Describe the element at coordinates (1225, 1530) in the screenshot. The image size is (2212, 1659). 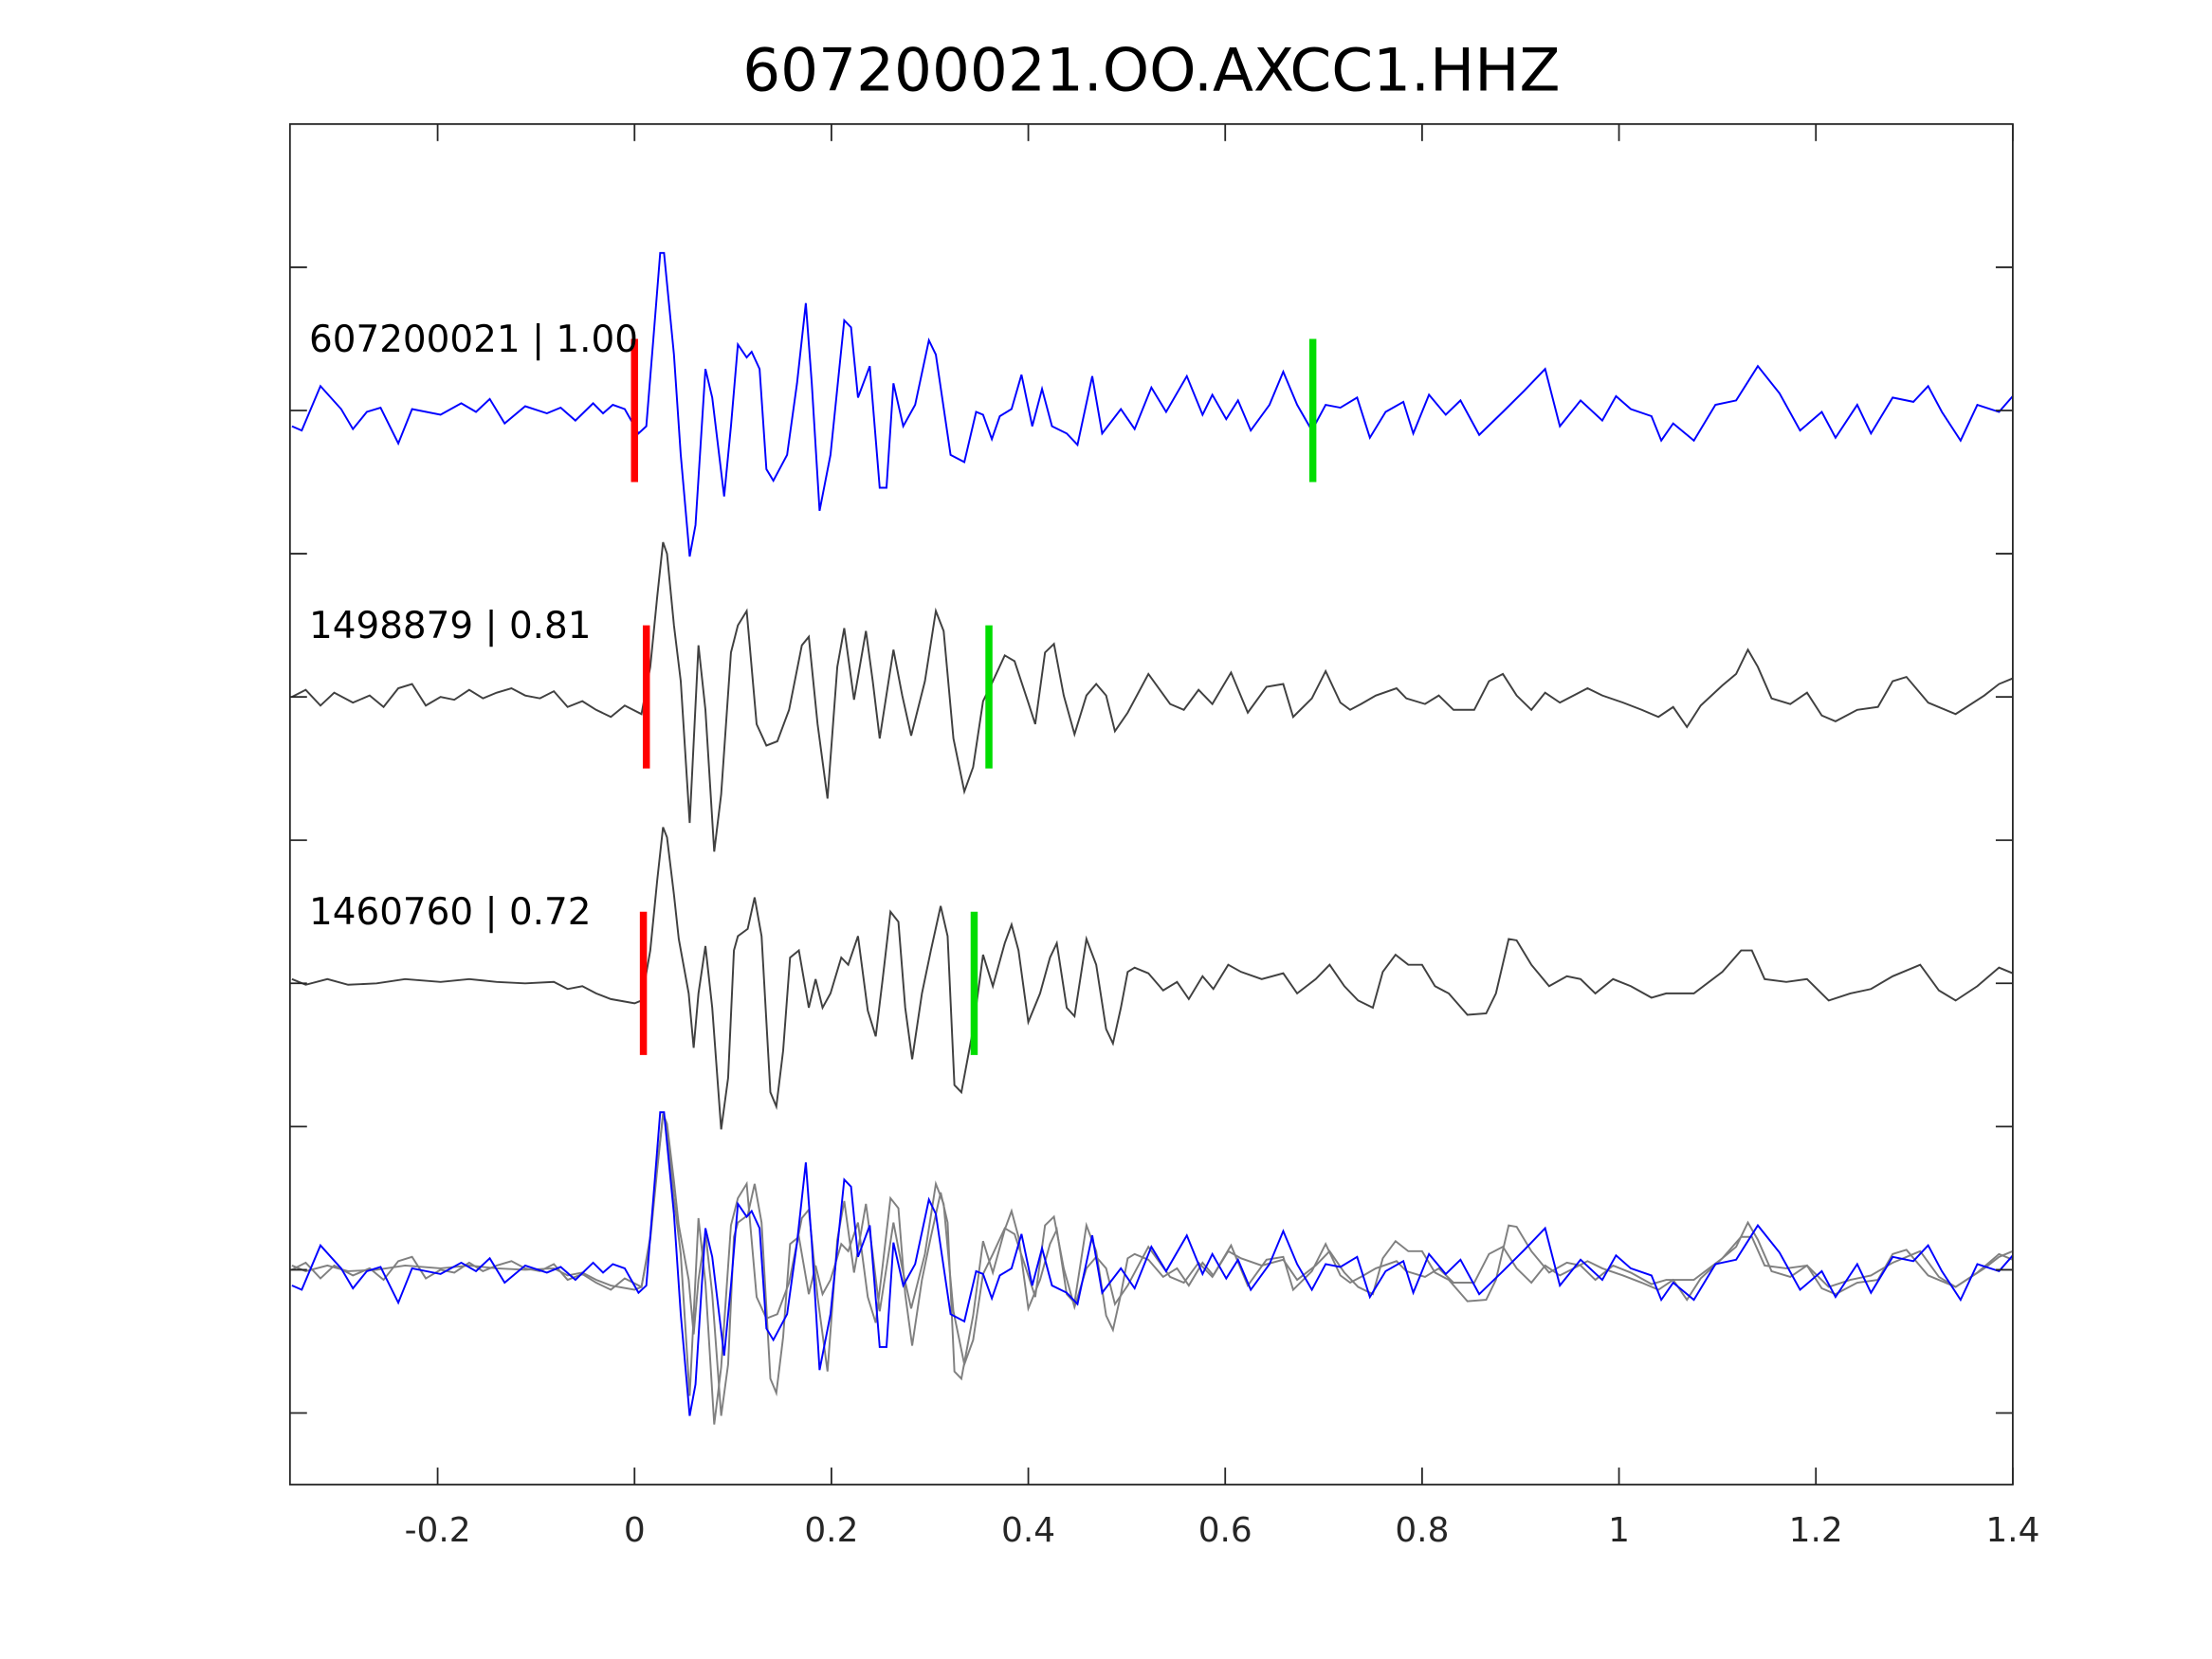
I see `x-tick-label: 0.6` at that location.